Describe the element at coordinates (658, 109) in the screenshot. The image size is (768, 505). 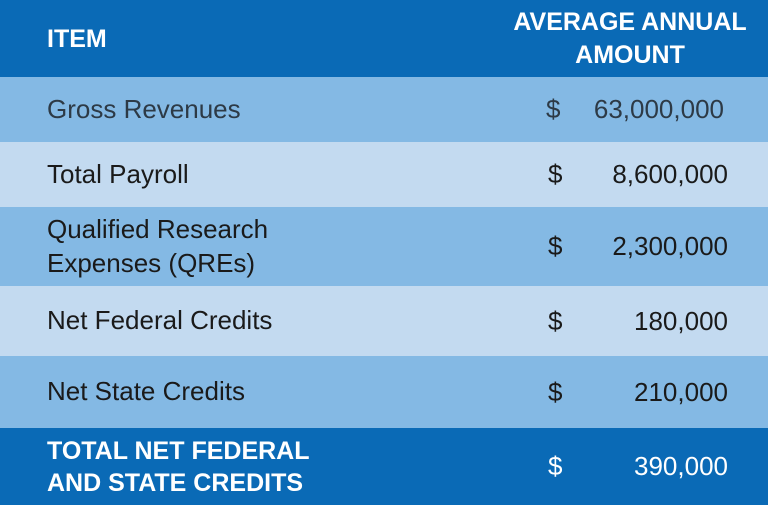
I see `amount-value: 63,000,000` at that location.